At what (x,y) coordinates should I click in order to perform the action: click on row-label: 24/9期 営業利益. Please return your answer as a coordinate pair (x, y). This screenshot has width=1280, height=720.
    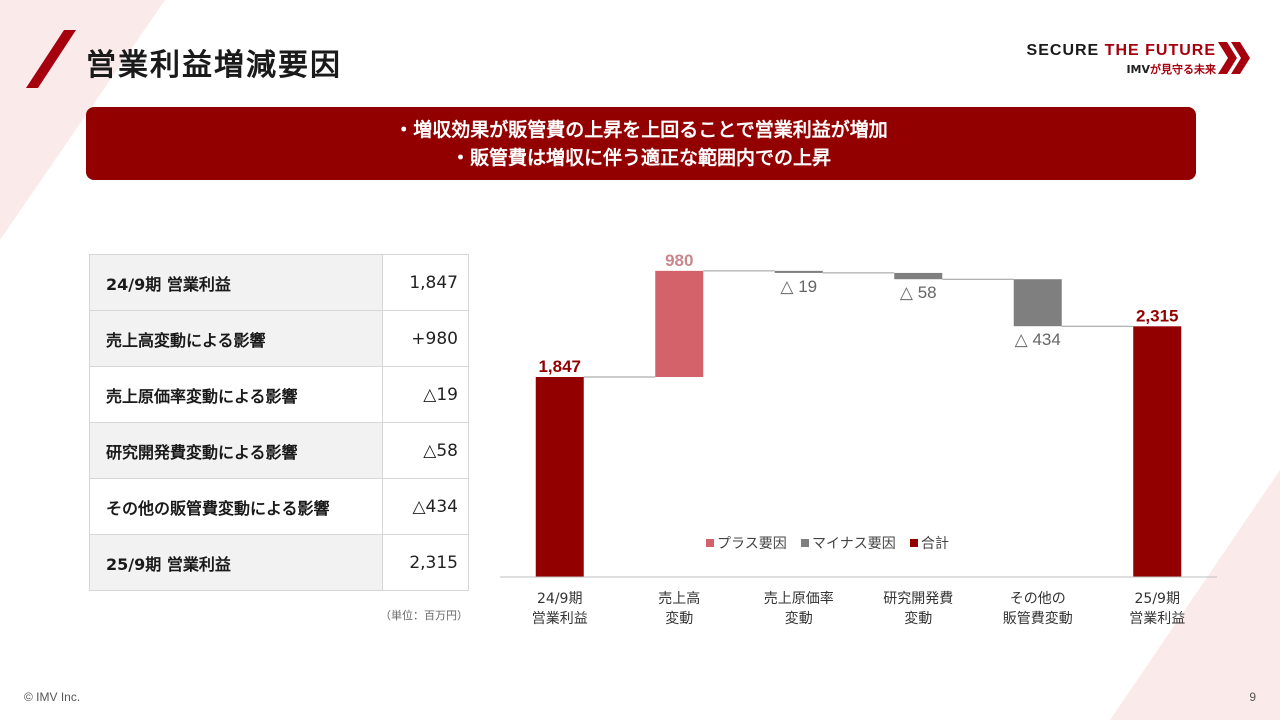
    Looking at the image, I should click on (236, 282).